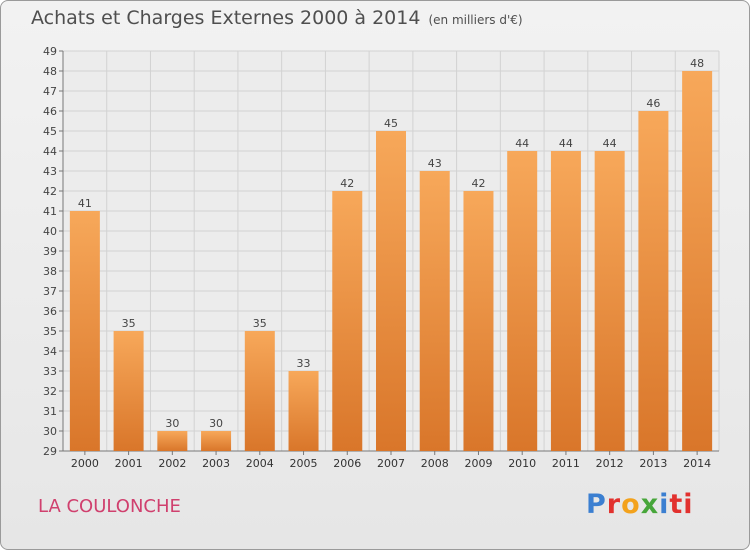 Image resolution: width=750 pixels, height=550 pixels. I want to click on y-tick-label: 33, so click(50, 371).